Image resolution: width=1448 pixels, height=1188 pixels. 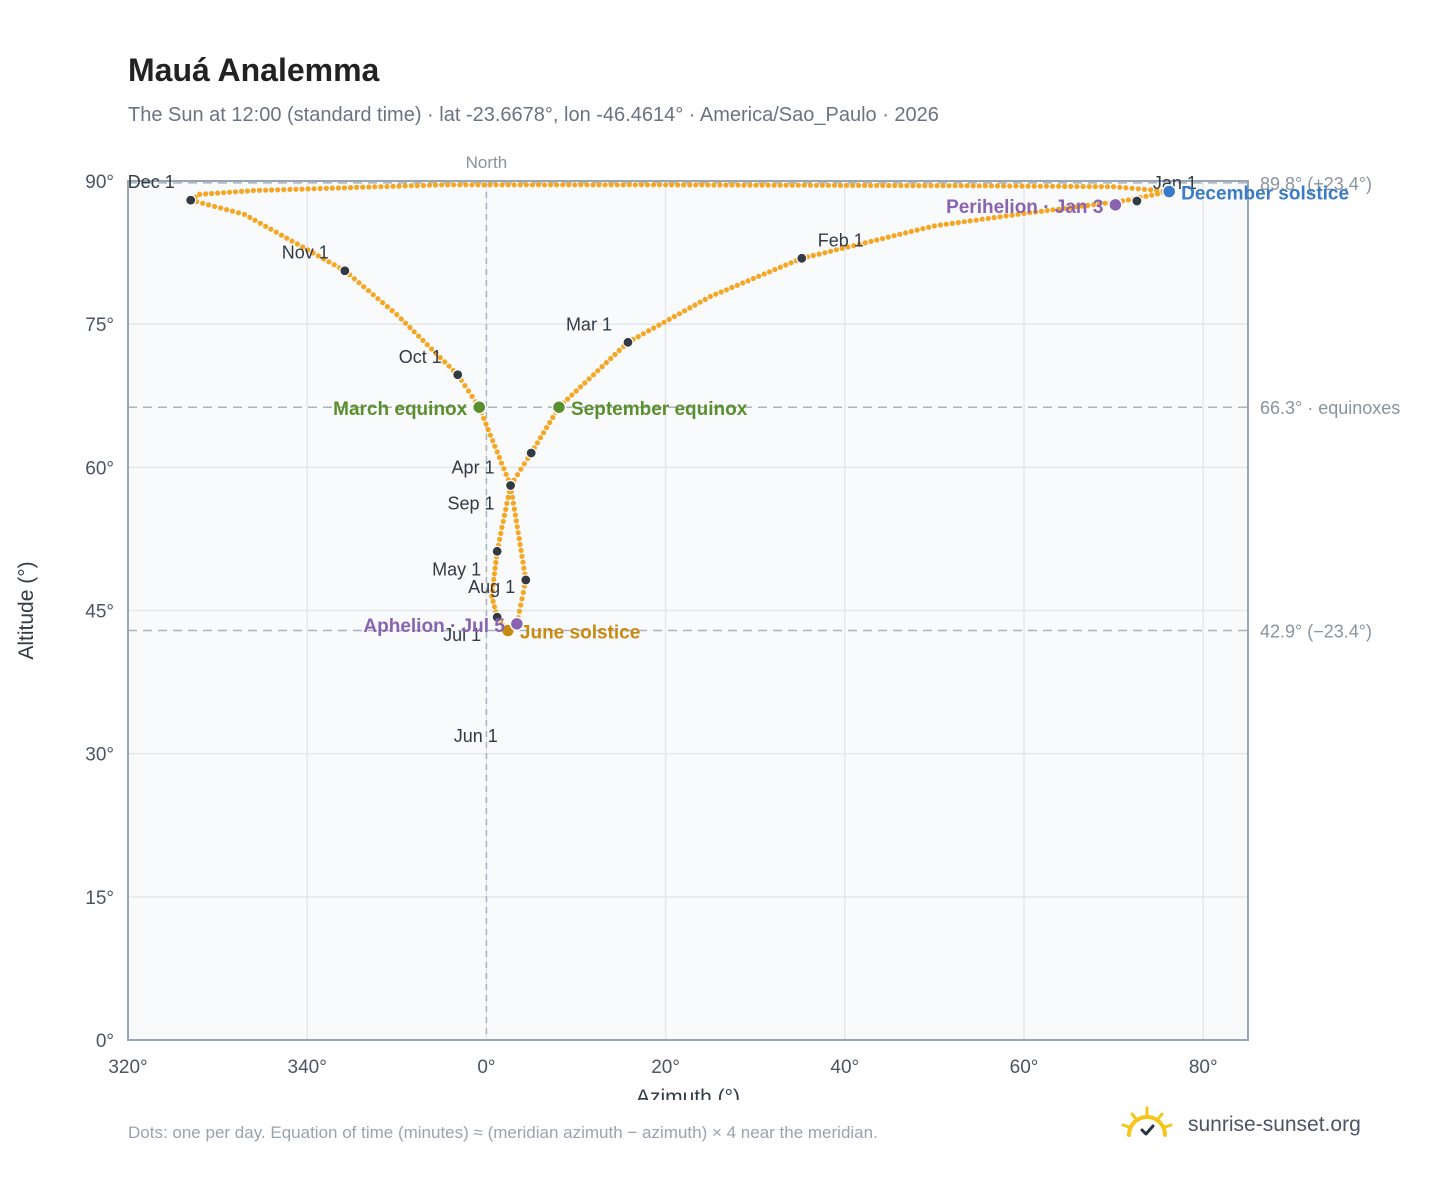 I want to click on month-marker, so click(x=191, y=200).